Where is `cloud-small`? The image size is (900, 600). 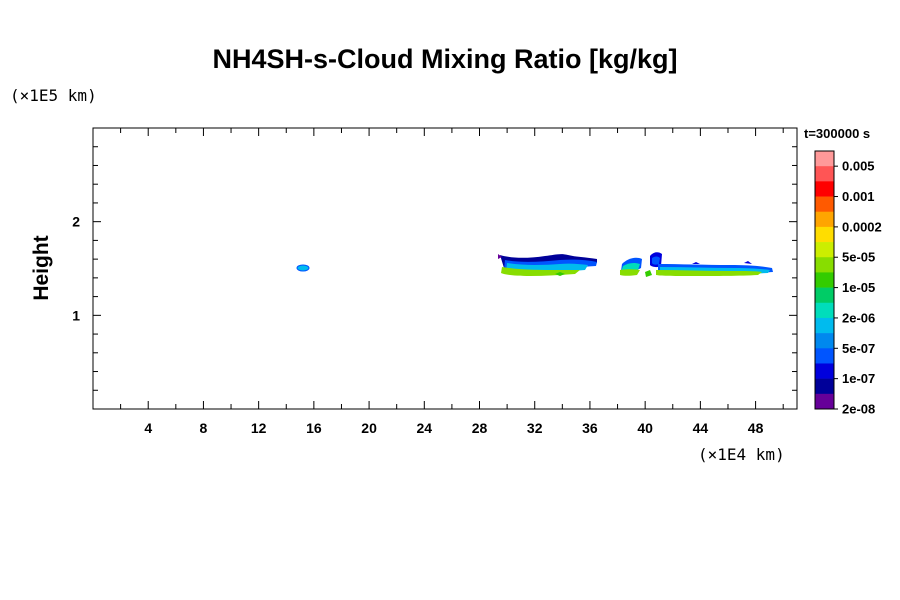
cloud-small is located at coordinates (303, 268).